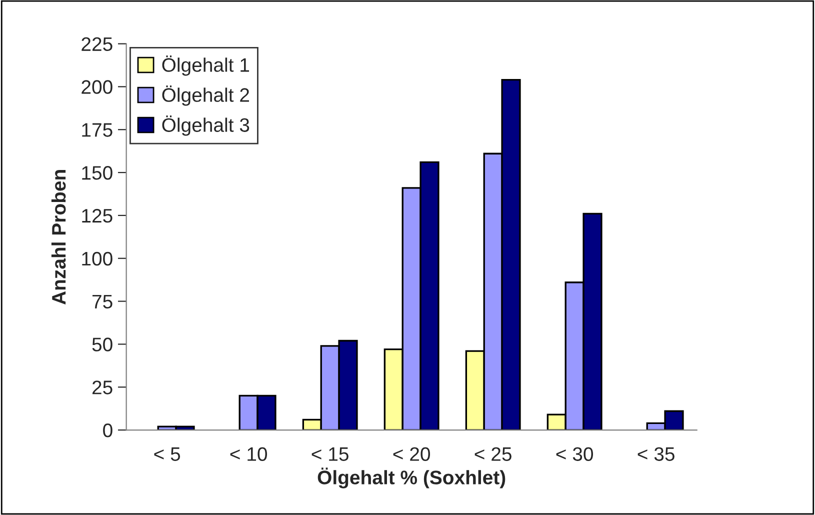  Describe the element at coordinates (167, 454) in the screenshot. I see `x-tick-label: < 5` at that location.